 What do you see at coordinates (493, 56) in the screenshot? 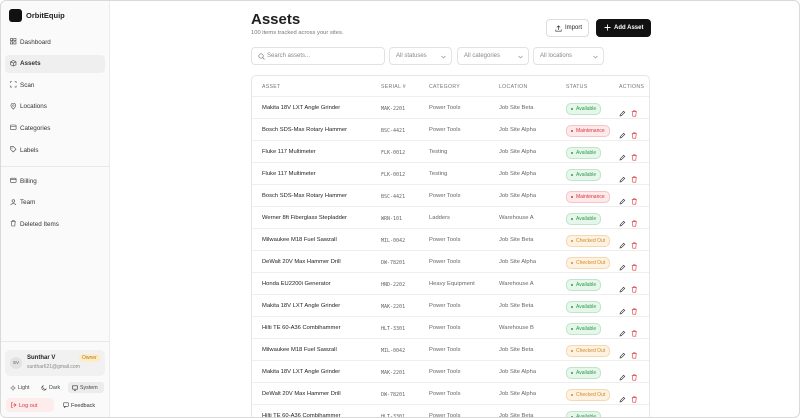
I see `category-filter: All categories` at bounding box center [493, 56].